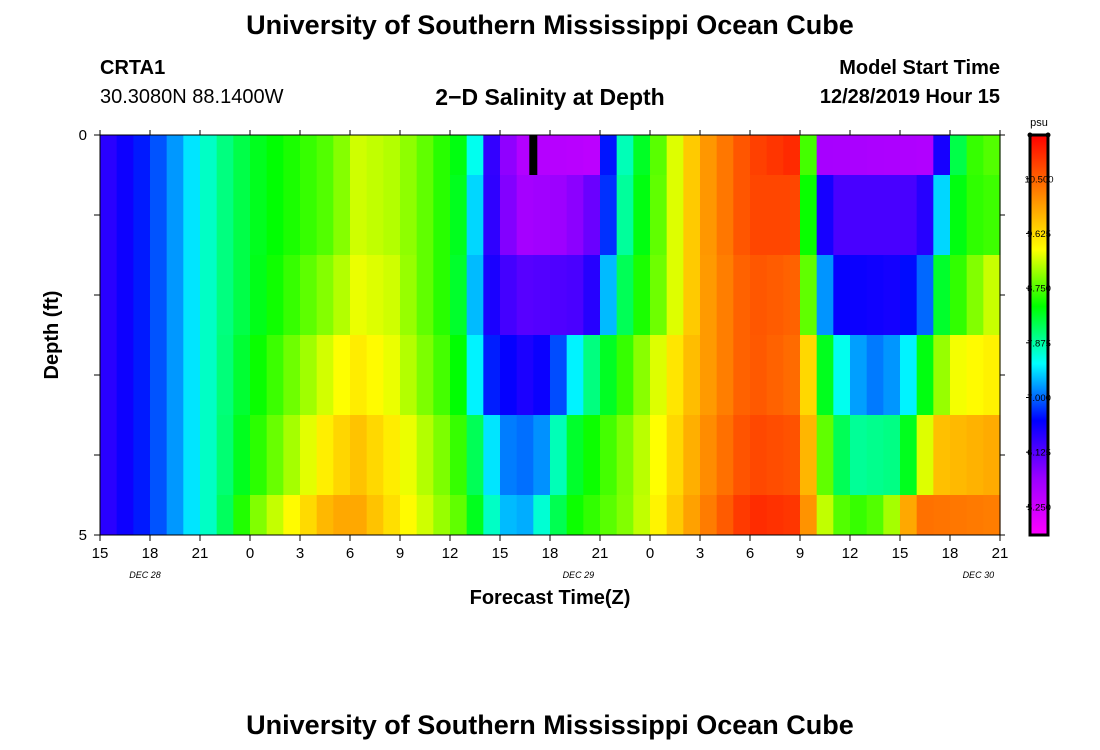 The image size is (1100, 750). What do you see at coordinates (250, 553) in the screenshot?
I see `x-tick-label: 0` at bounding box center [250, 553].